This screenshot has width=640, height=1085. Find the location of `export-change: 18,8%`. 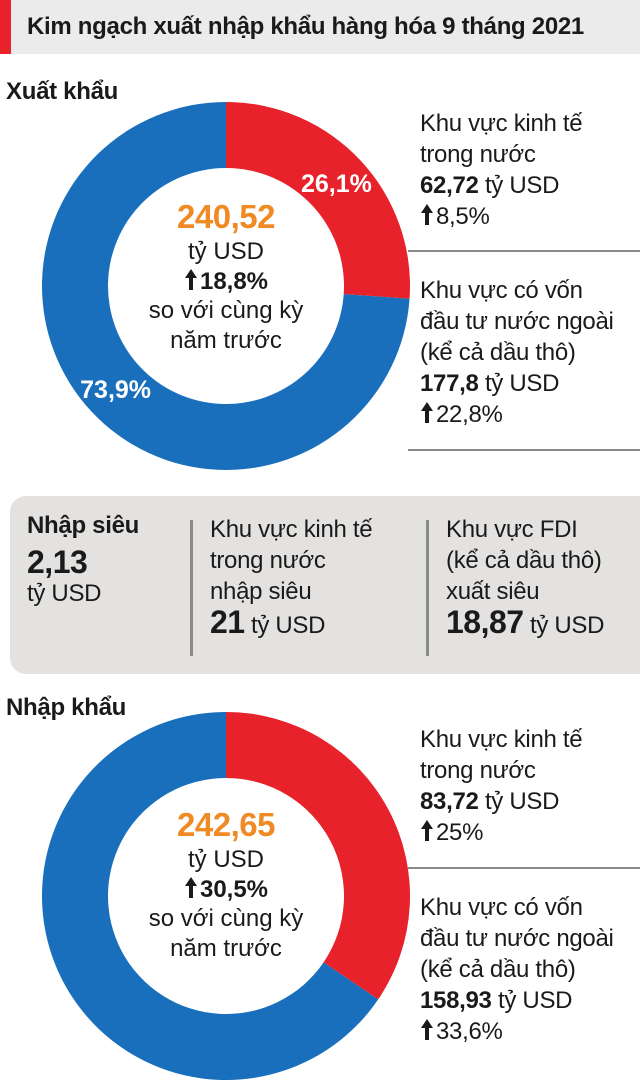

export-change: 18,8% is located at coordinates (226, 282).